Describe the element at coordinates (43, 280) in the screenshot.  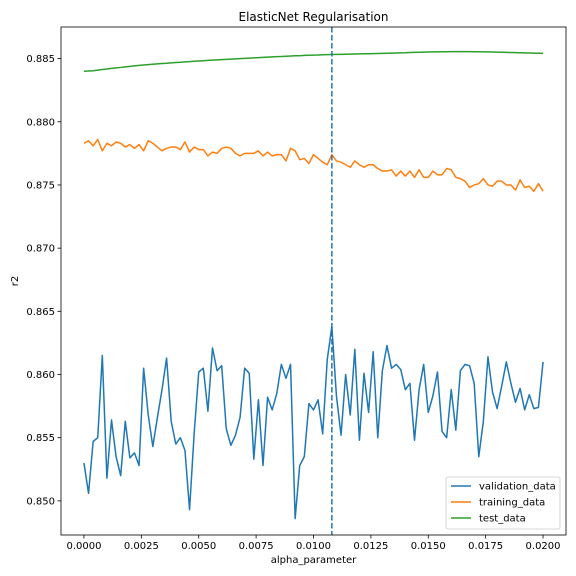
I see `y-axis: 0.850 0.855 0.860 0.865 0.870 0.875 0.880 0.885` at that location.